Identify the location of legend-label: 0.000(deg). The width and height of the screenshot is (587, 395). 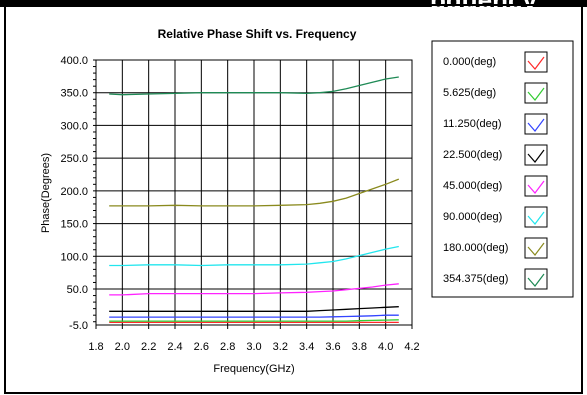
(469, 62).